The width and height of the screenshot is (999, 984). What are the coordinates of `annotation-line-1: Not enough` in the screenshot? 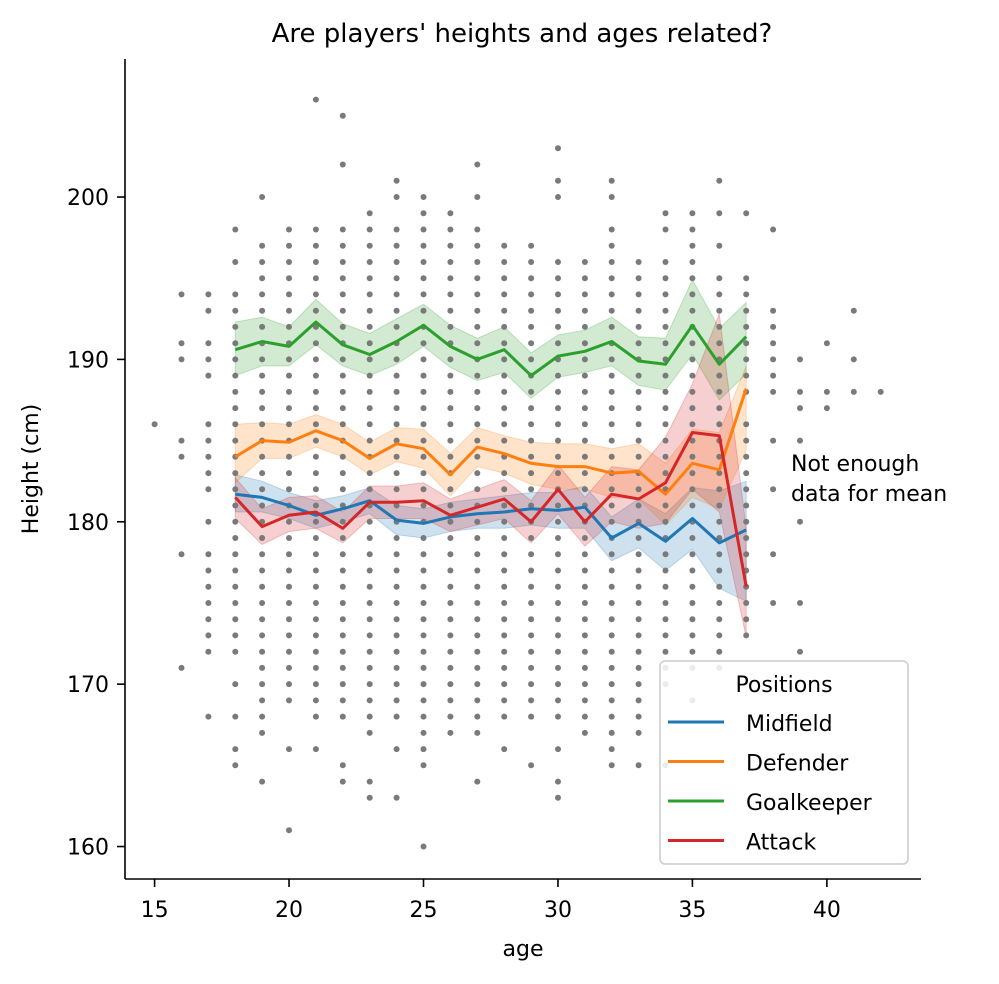 It's located at (855, 464).